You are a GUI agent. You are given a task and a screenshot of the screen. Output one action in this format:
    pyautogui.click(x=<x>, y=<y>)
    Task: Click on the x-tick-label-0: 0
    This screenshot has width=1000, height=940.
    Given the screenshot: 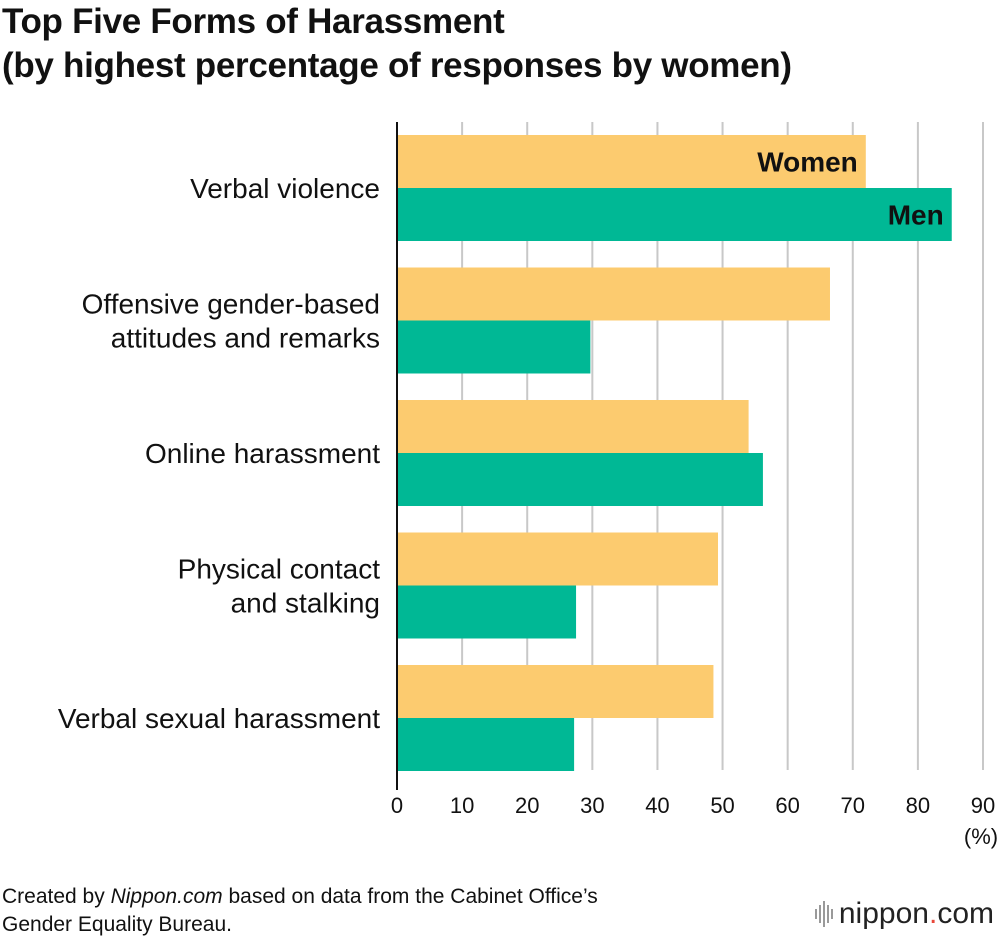 What is the action you would take?
    pyautogui.click(x=397, y=805)
    